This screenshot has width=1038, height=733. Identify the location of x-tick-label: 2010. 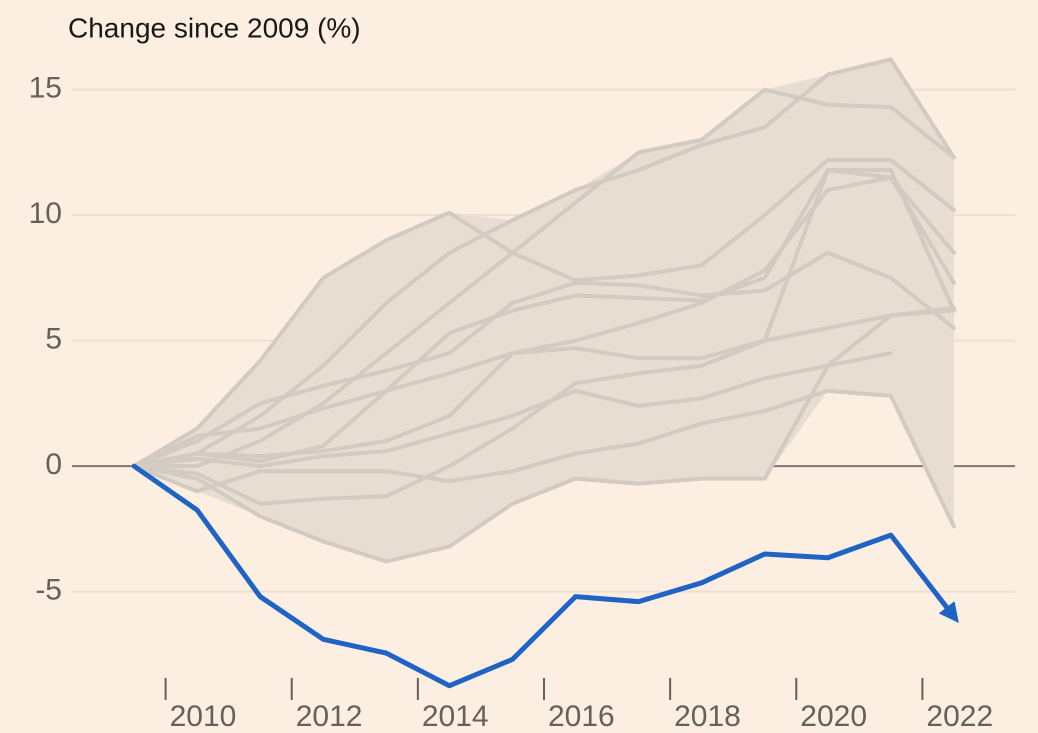
(203, 716).